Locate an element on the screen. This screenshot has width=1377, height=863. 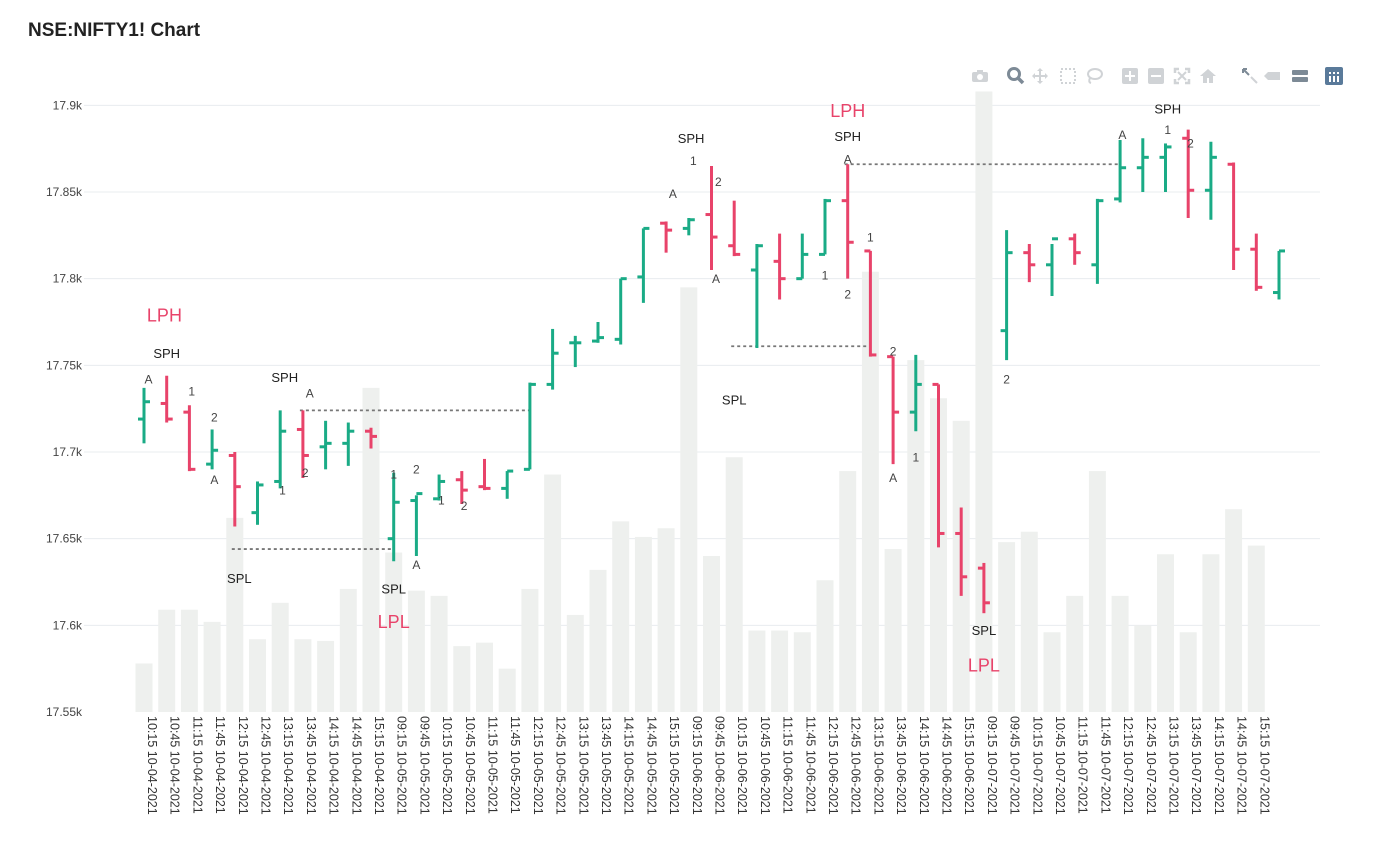
x-tick-label: 12:45 10-05-2021 is located at coordinates (561, 765).